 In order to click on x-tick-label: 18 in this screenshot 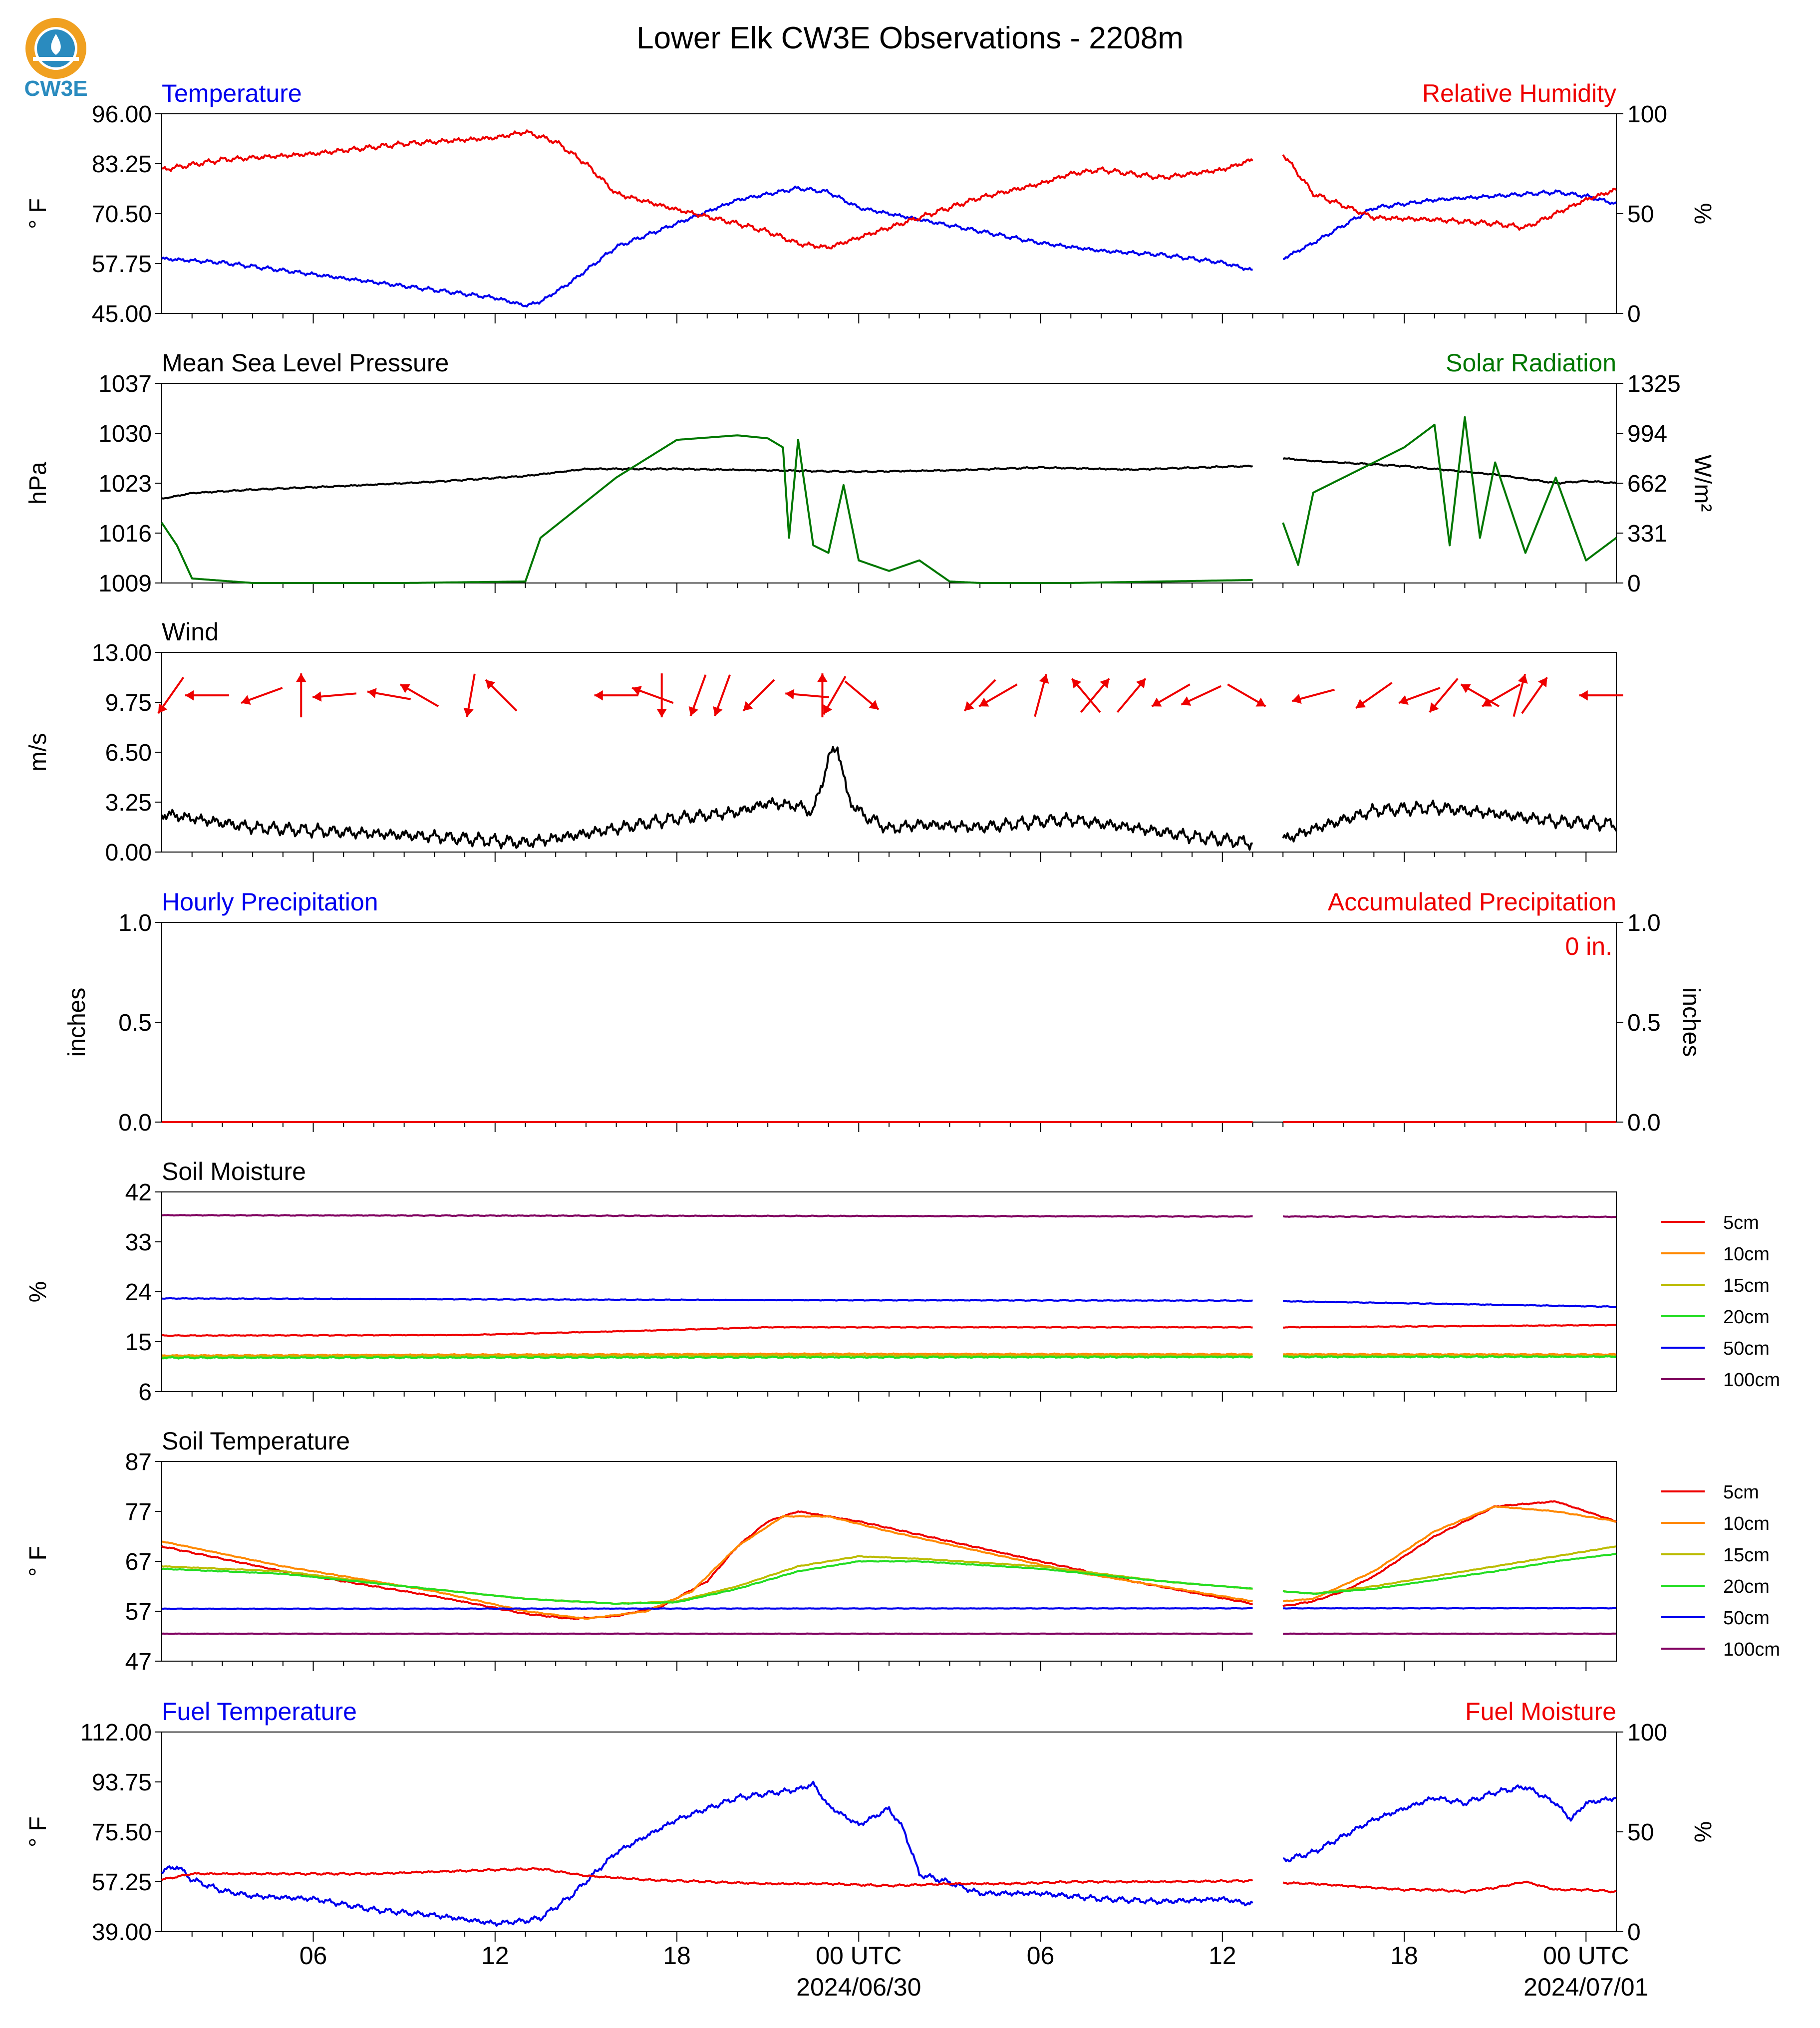, I will do `click(1404, 1956)`.